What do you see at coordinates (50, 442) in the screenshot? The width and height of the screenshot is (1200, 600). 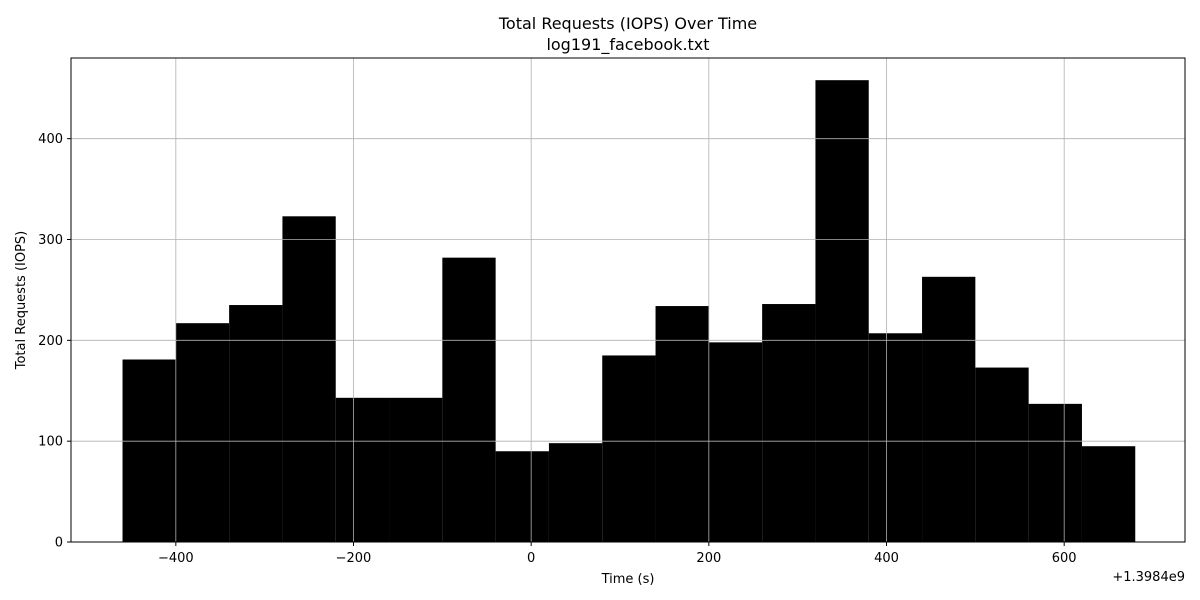 I see `y-tick-label-1: 100` at bounding box center [50, 442].